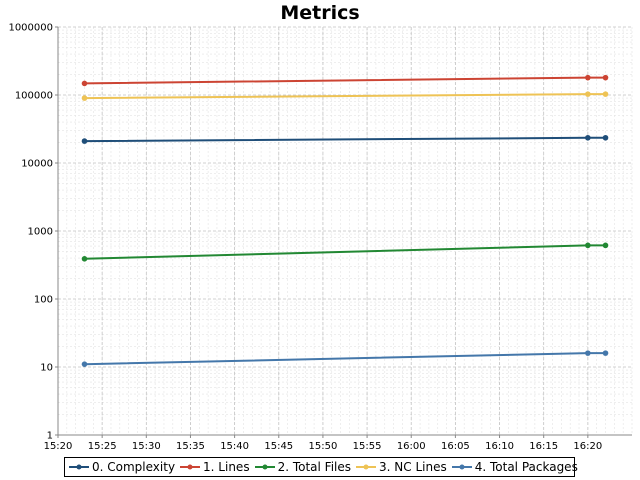 The width and height of the screenshot is (640, 480). I want to click on x-tick-label: 15:30, so click(146, 446).